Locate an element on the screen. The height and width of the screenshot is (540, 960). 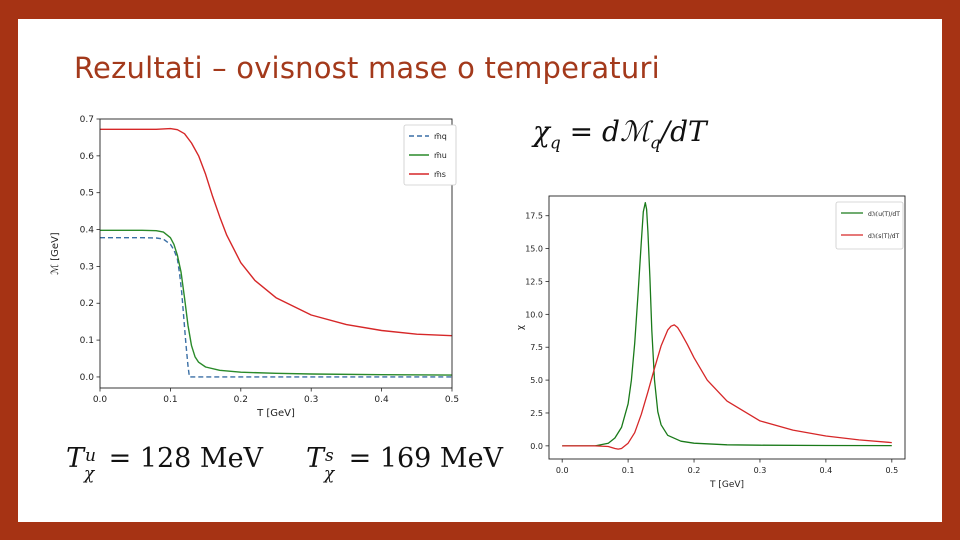
chi-definition-equation: χq = dℳq/dT is located at coordinates (620, 134).